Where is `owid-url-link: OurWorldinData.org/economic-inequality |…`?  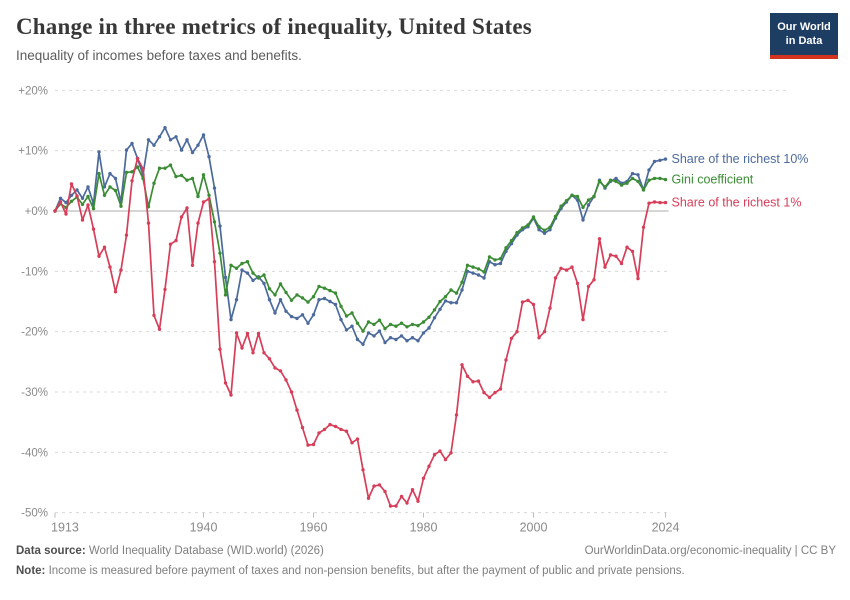
owid-url-link: OurWorldinData.org/economic-inequality |… is located at coordinates (710, 551).